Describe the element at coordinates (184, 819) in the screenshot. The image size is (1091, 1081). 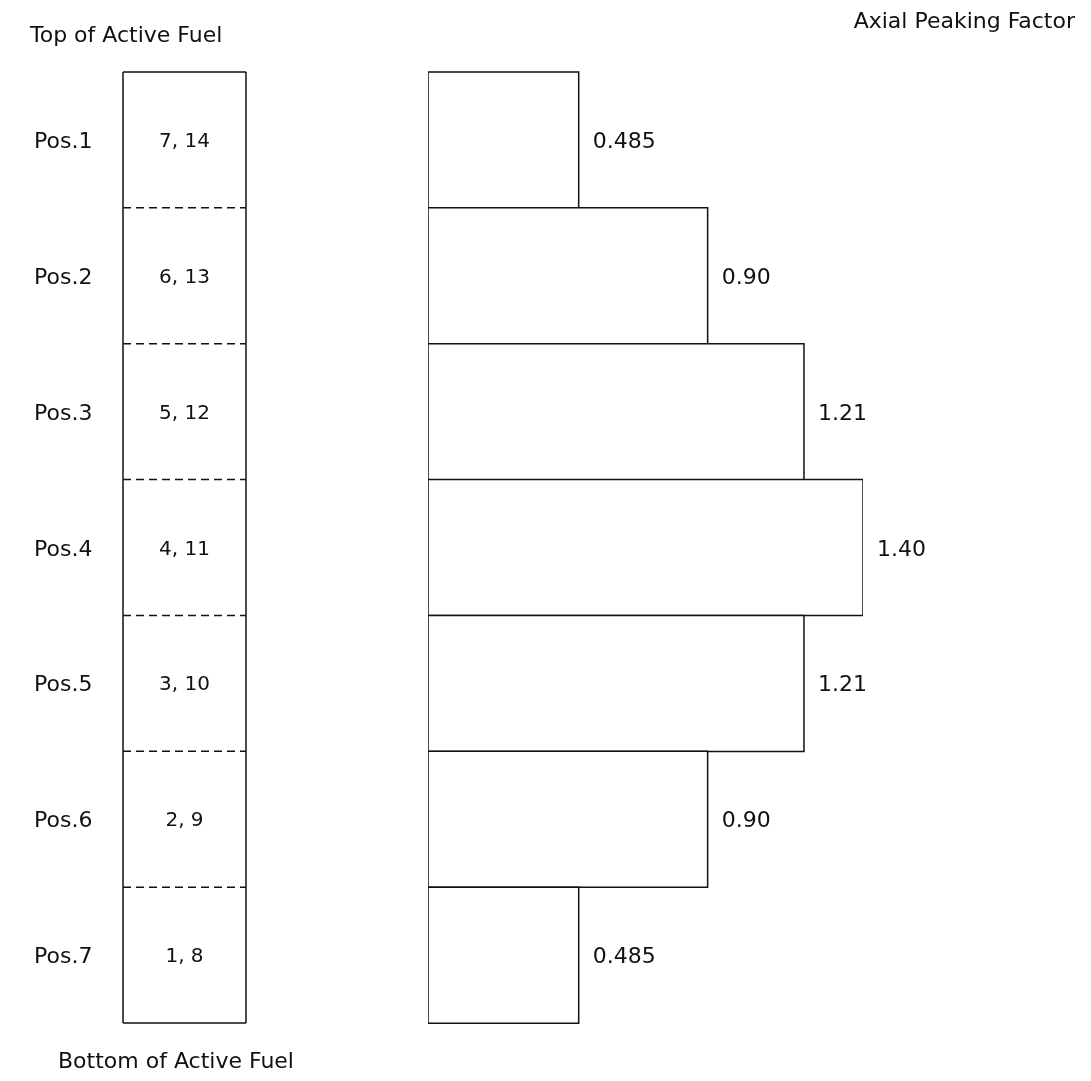
I see `text: 2, 9` at that location.